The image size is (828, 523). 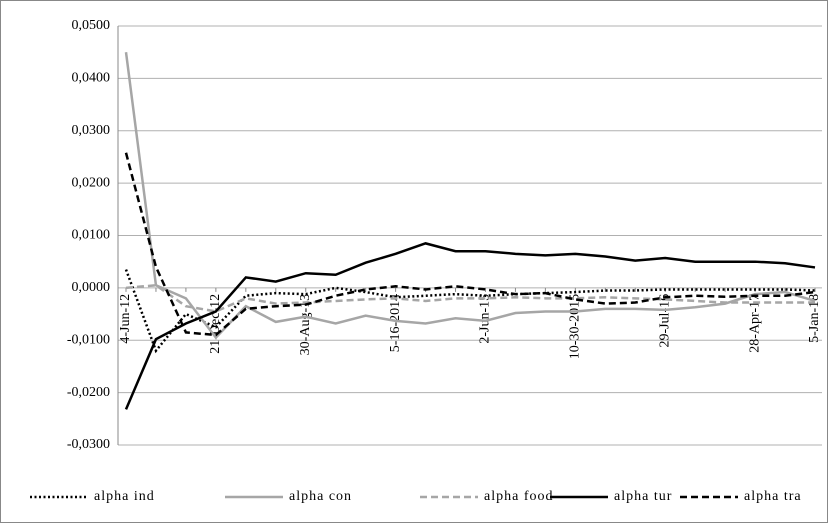 I want to click on legend-label: alpha tra, so click(x=773, y=496).